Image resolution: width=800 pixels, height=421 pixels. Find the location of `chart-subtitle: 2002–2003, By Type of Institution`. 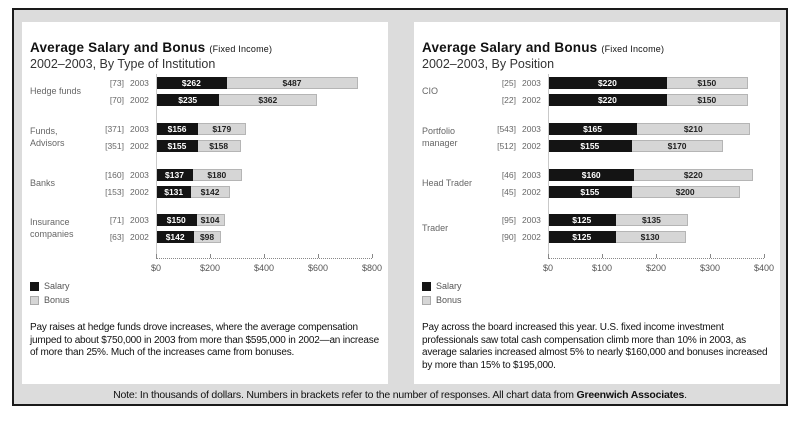

chart-subtitle: 2002–2003, By Type of Institution is located at coordinates (123, 64).